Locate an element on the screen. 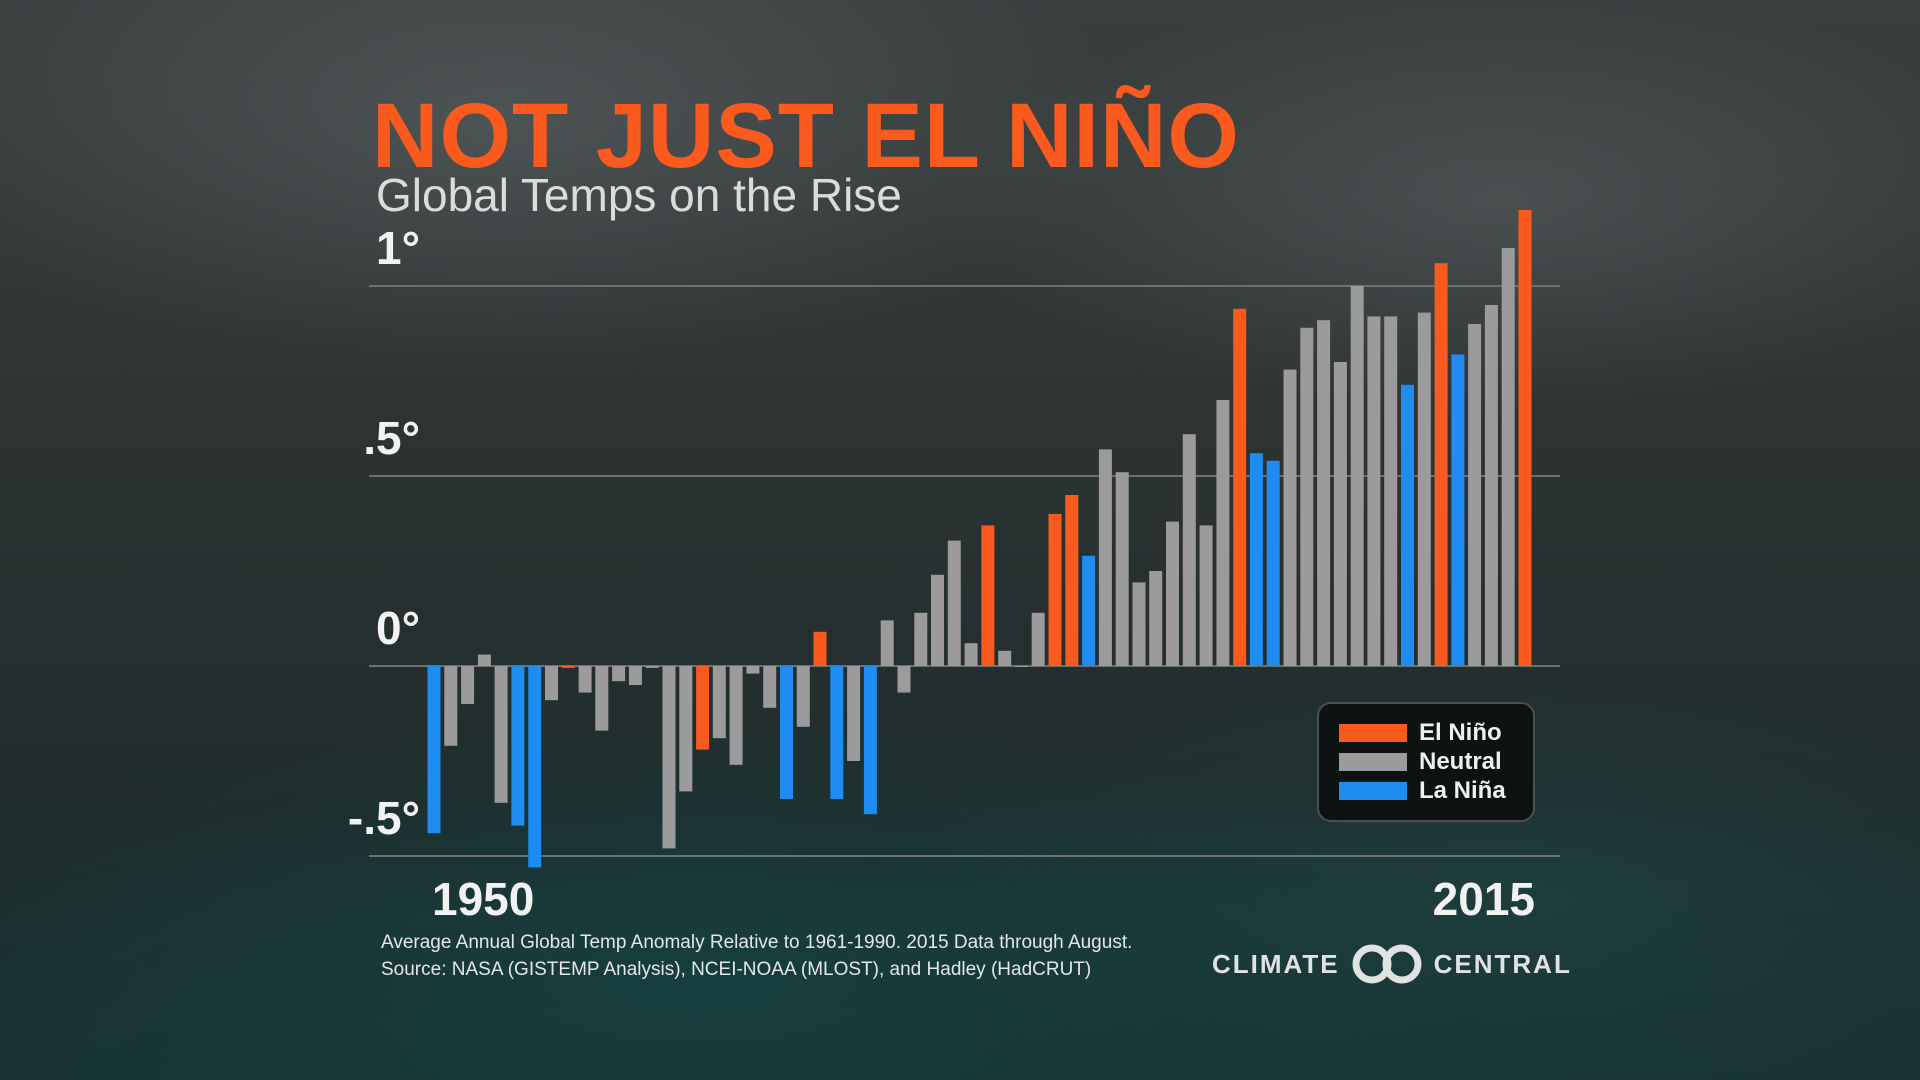 The height and width of the screenshot is (1080, 1920). bar-1978 is located at coordinates (904, 679).